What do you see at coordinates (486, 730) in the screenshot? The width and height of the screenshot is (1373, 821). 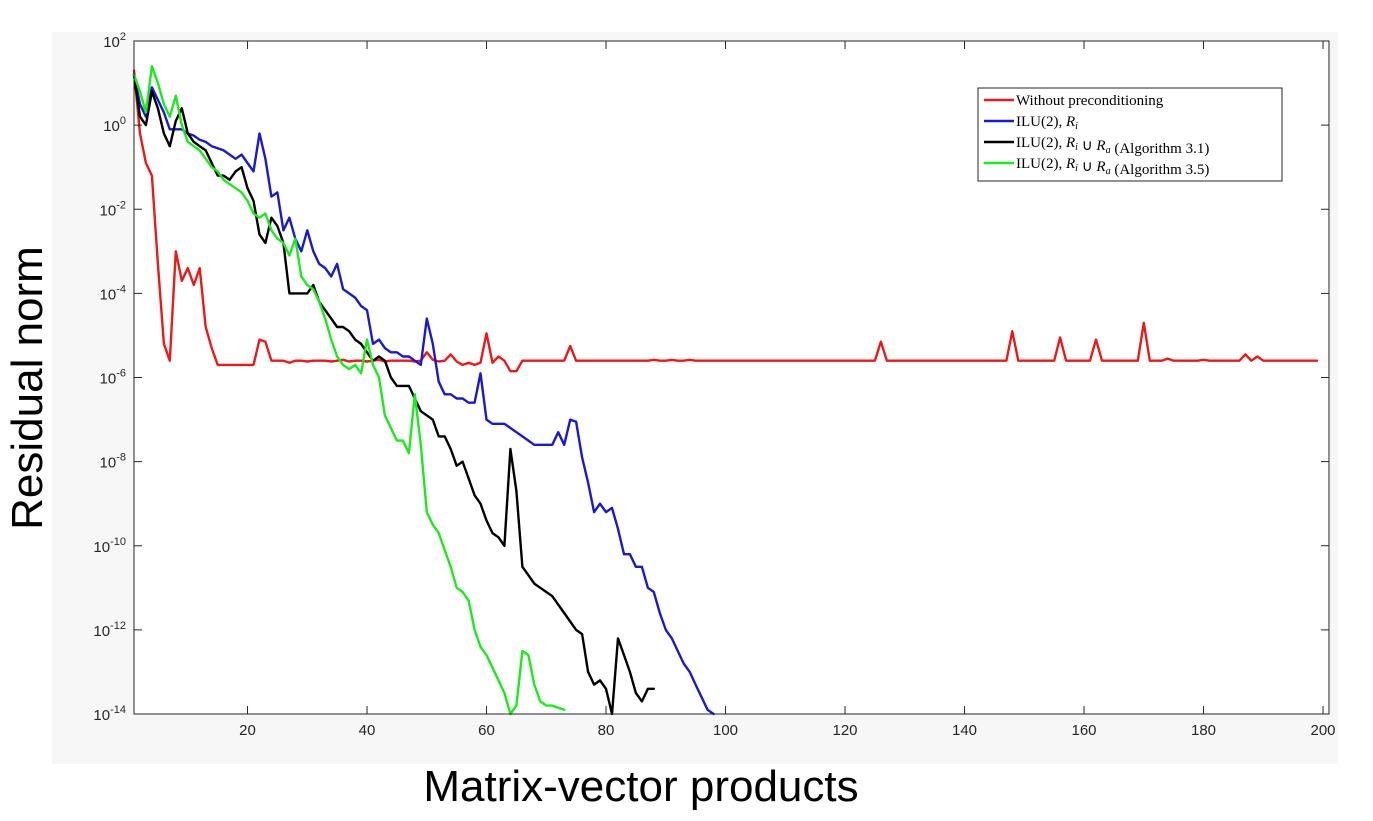 I see `x-tick-label: 60` at bounding box center [486, 730].